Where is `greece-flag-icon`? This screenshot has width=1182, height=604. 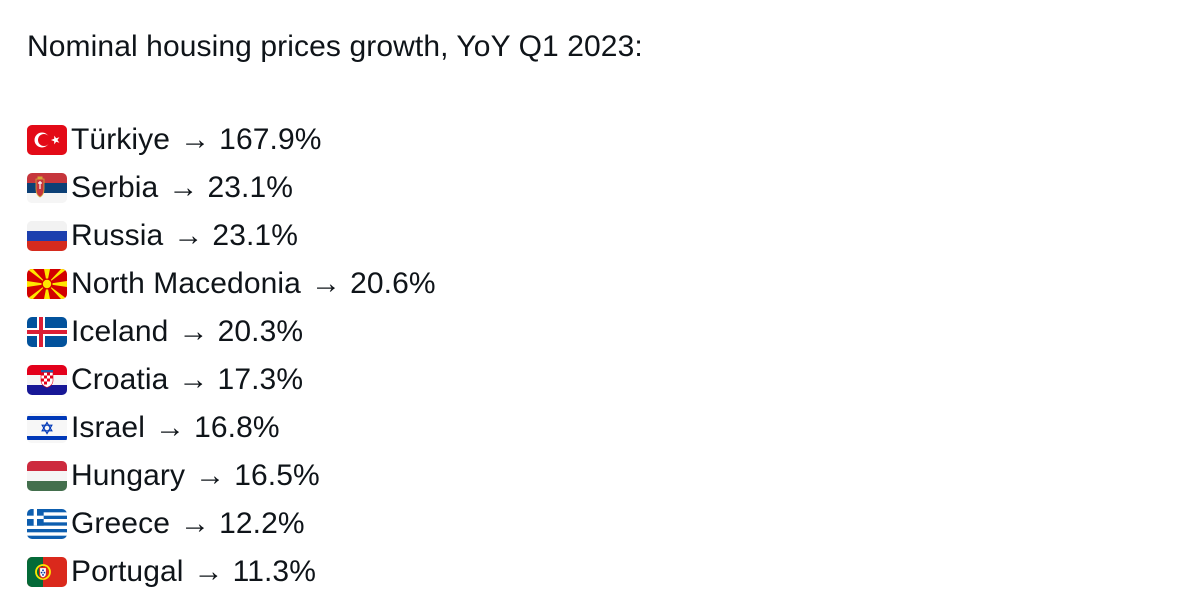
greece-flag-icon is located at coordinates (47, 524).